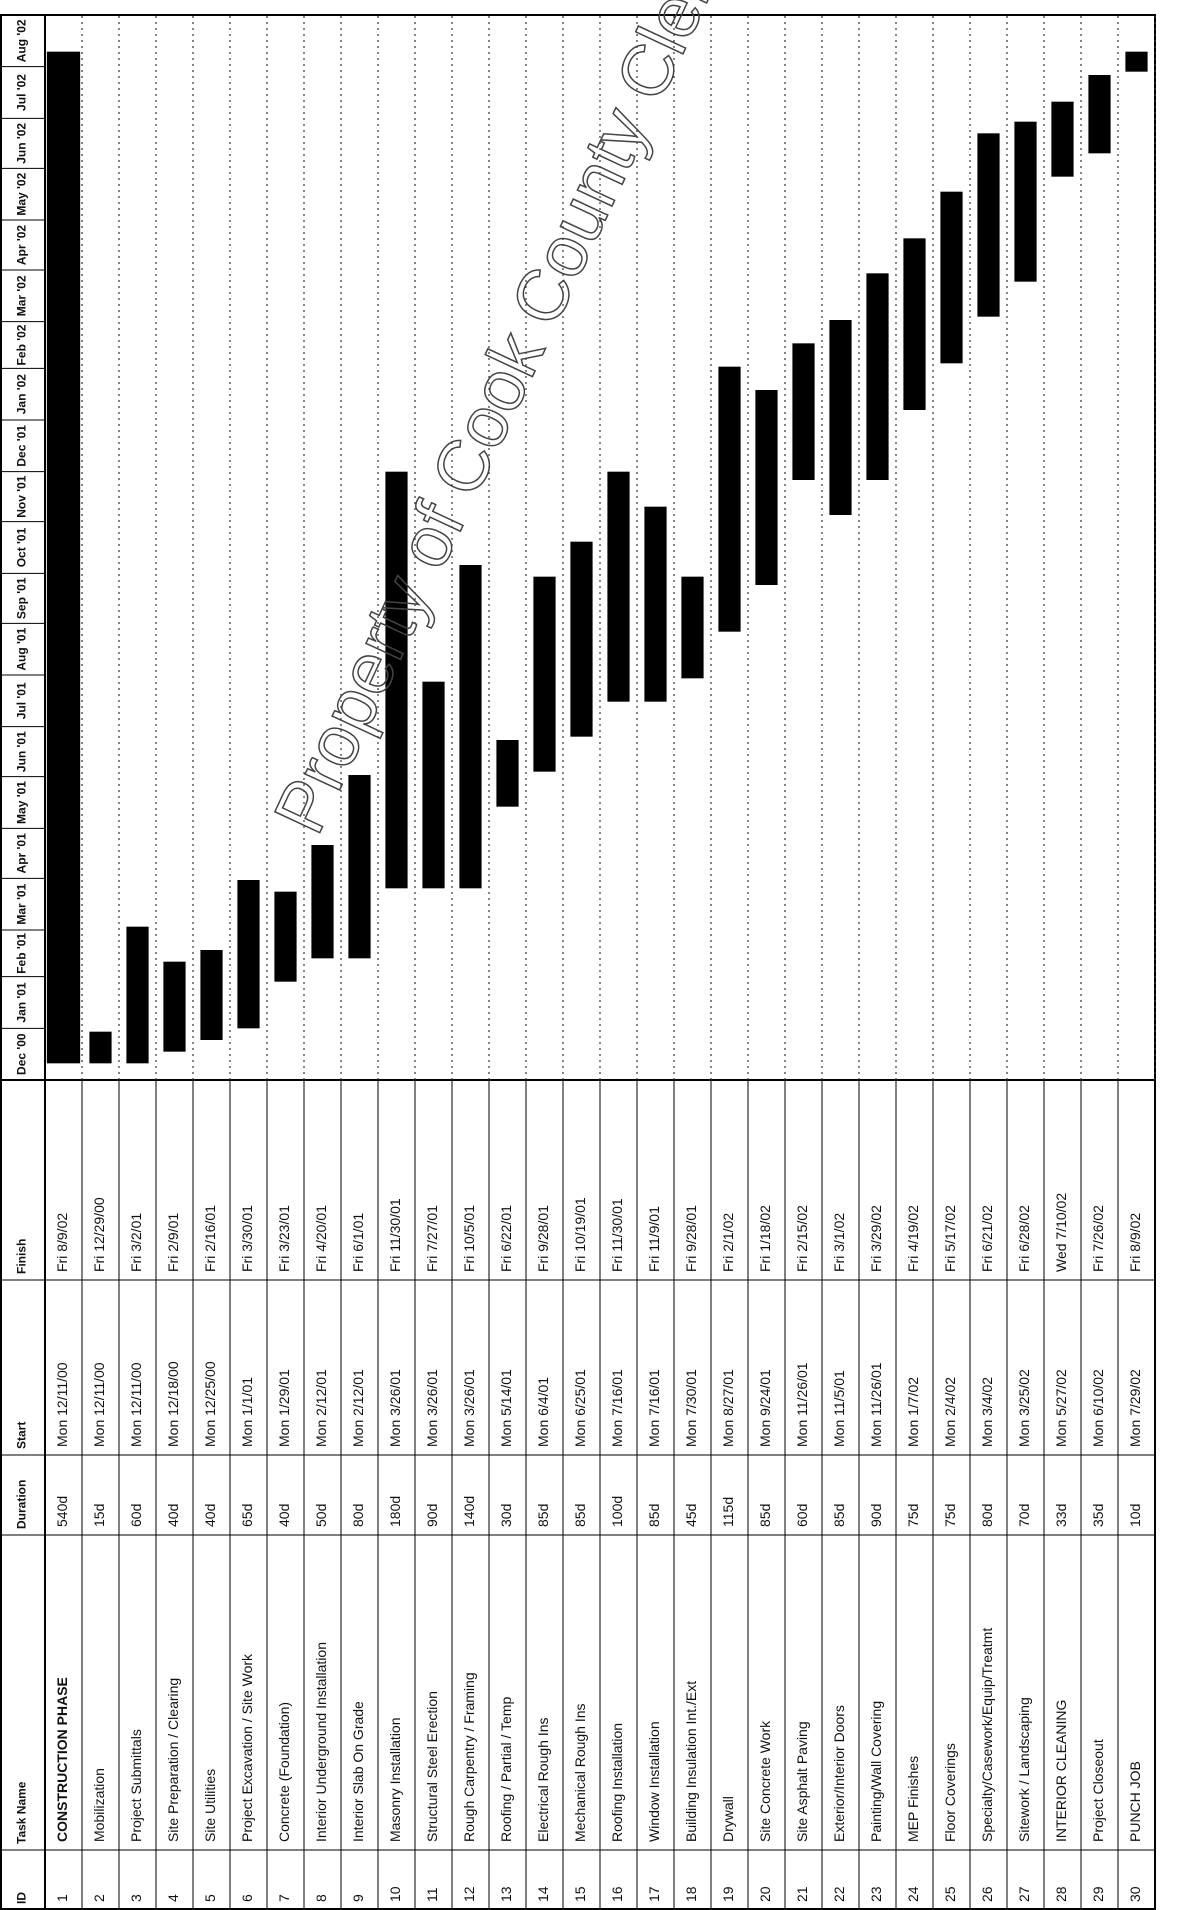  I want to click on task-id: 26, so click(987, 1894).